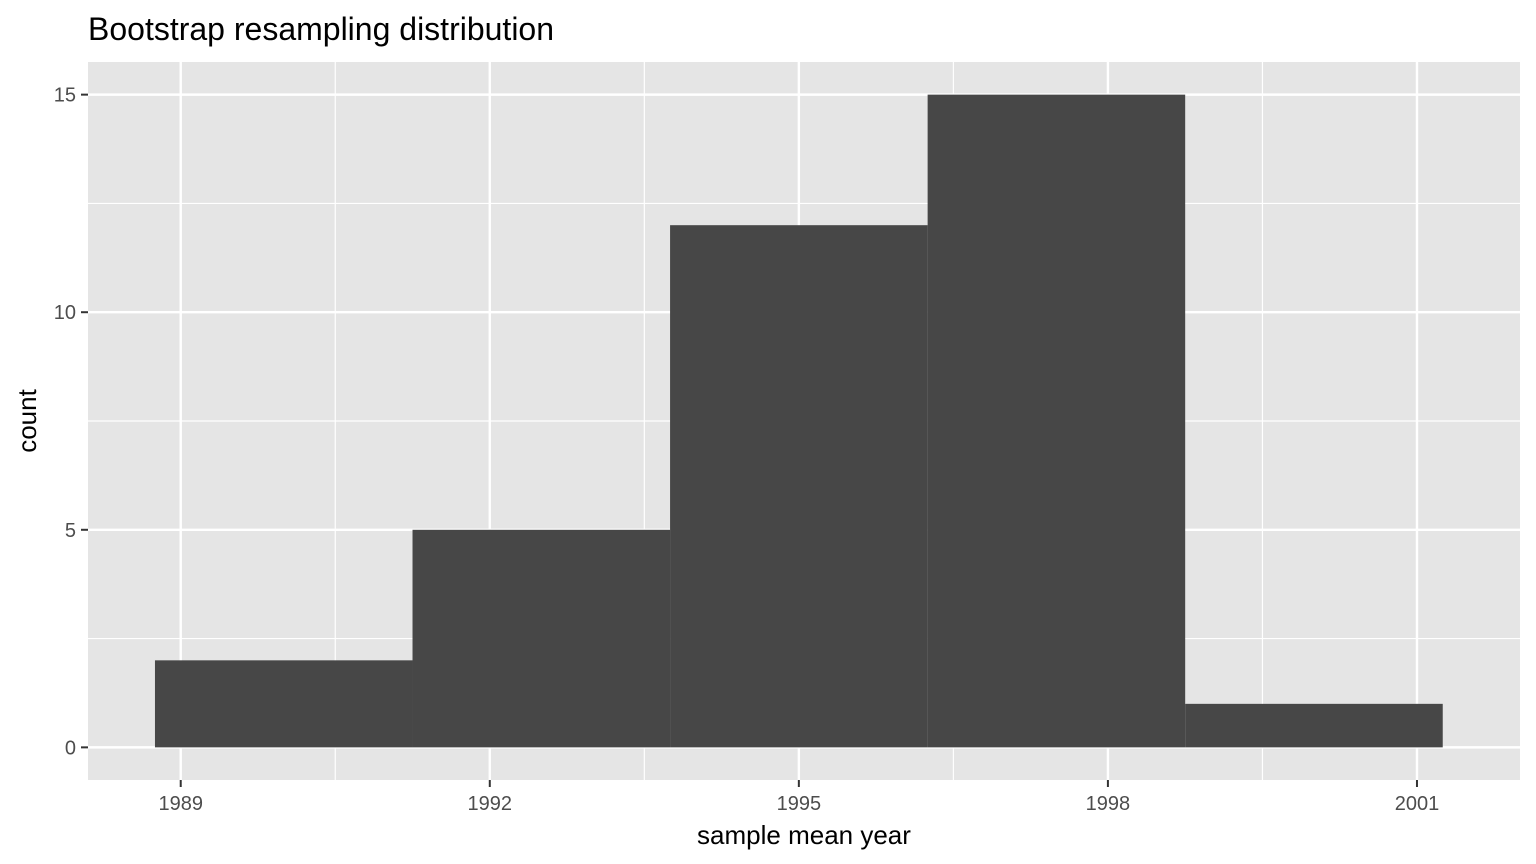  I want to click on y-tick-label: 5, so click(70, 531).